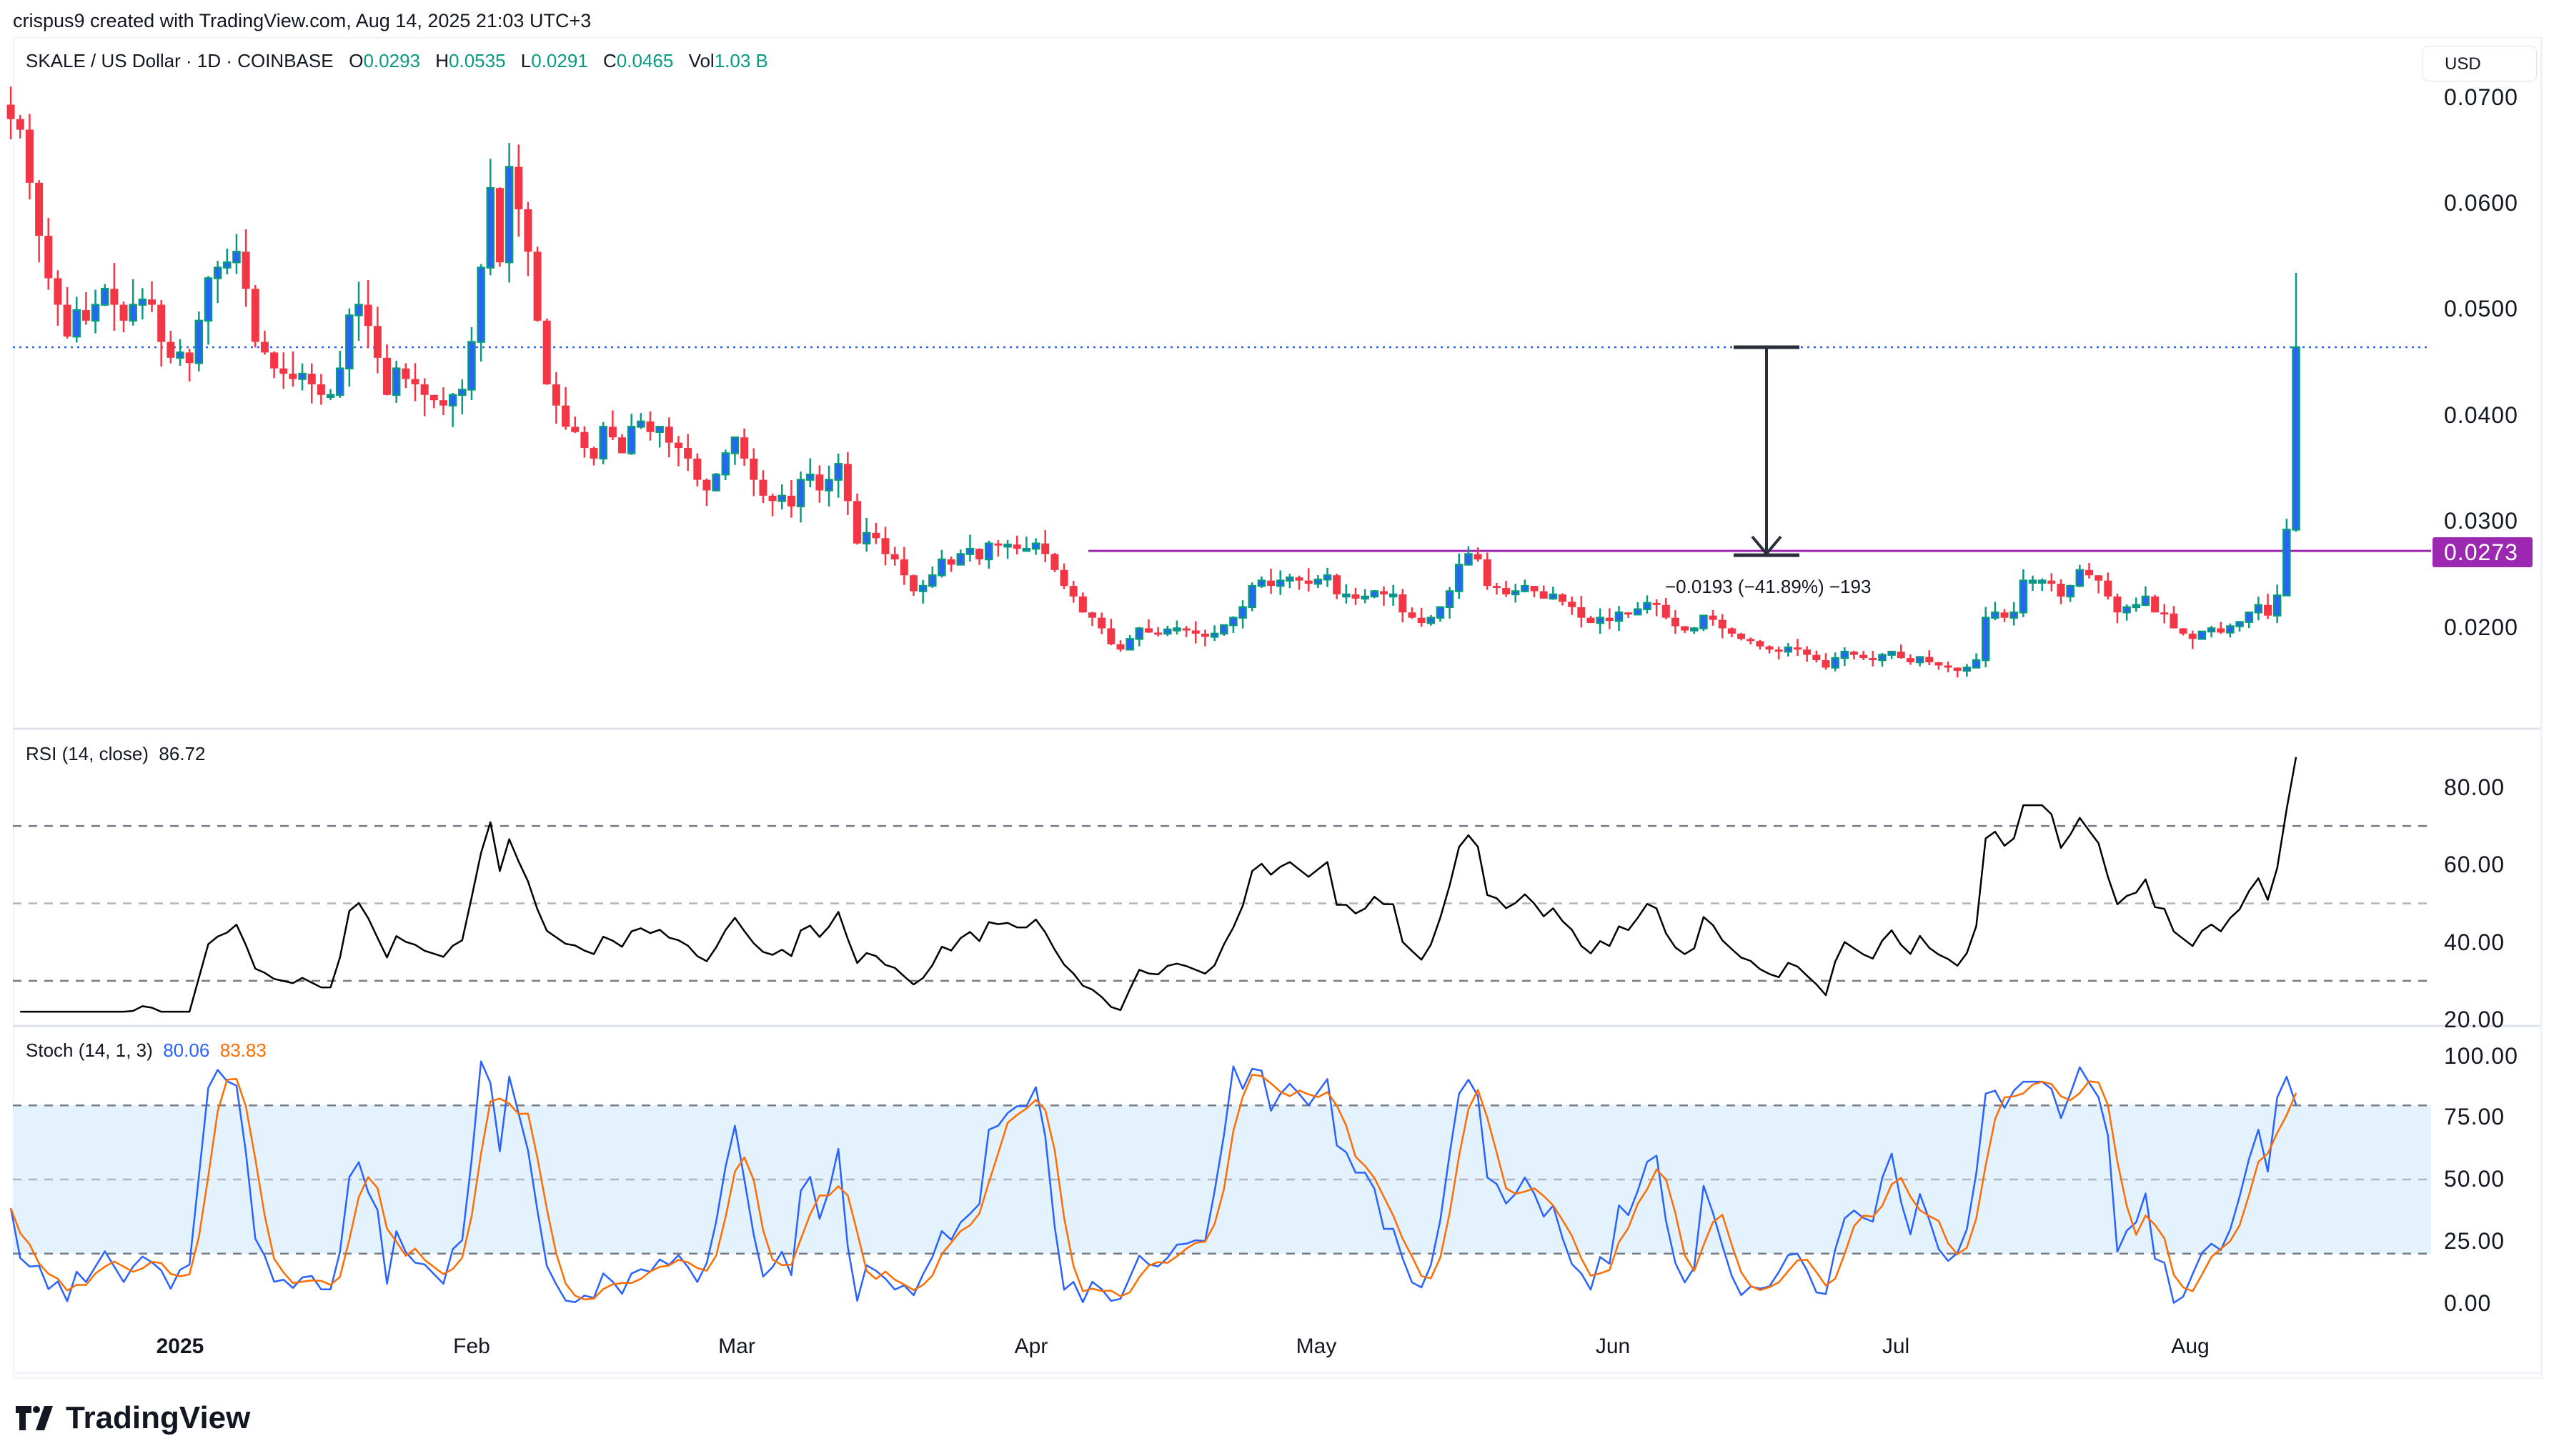 This screenshot has height=1456, width=2554. What do you see at coordinates (2468, 1303) in the screenshot?
I see `stoch-axis-label: 0.00` at bounding box center [2468, 1303].